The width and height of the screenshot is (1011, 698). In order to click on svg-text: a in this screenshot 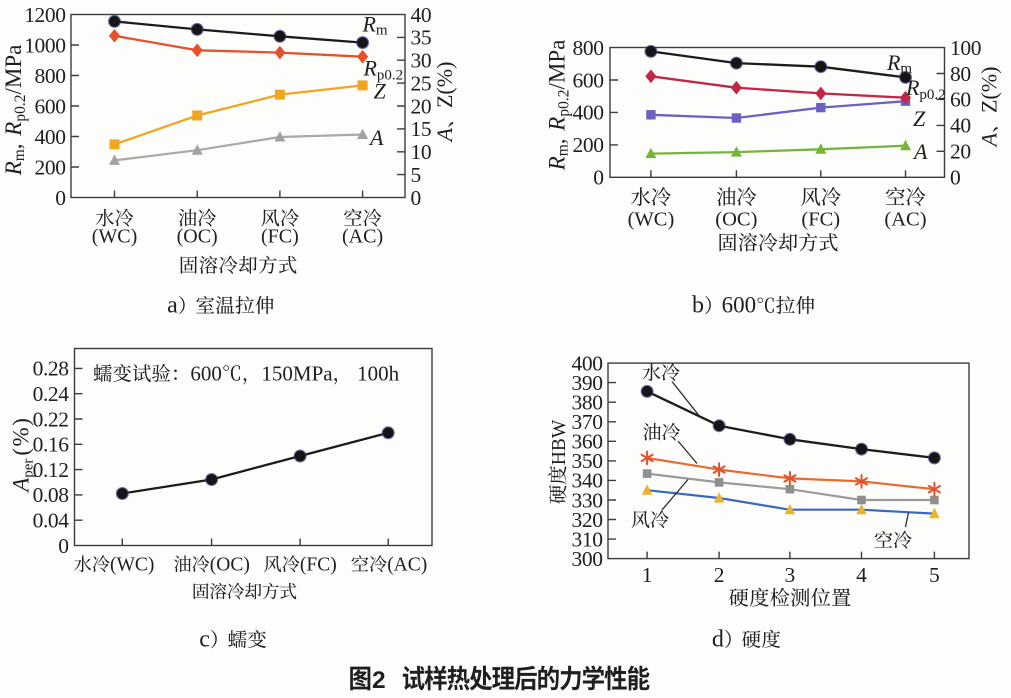, I will do `click(172, 306)`.